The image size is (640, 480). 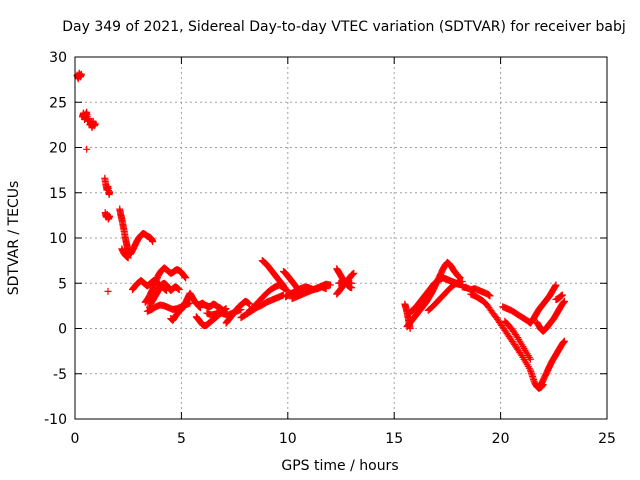 I want to click on x-tick-label: 10, so click(x=288, y=439).